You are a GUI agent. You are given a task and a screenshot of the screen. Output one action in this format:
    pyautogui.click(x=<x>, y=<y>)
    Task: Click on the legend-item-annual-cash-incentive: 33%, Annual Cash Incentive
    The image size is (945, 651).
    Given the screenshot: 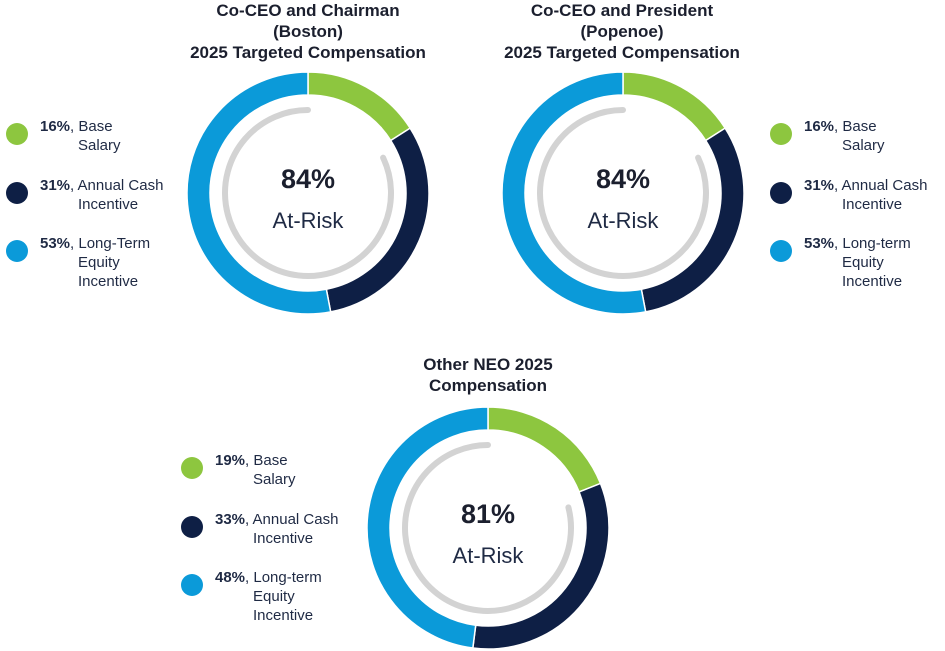 What is the action you would take?
    pyautogui.click(x=259, y=529)
    